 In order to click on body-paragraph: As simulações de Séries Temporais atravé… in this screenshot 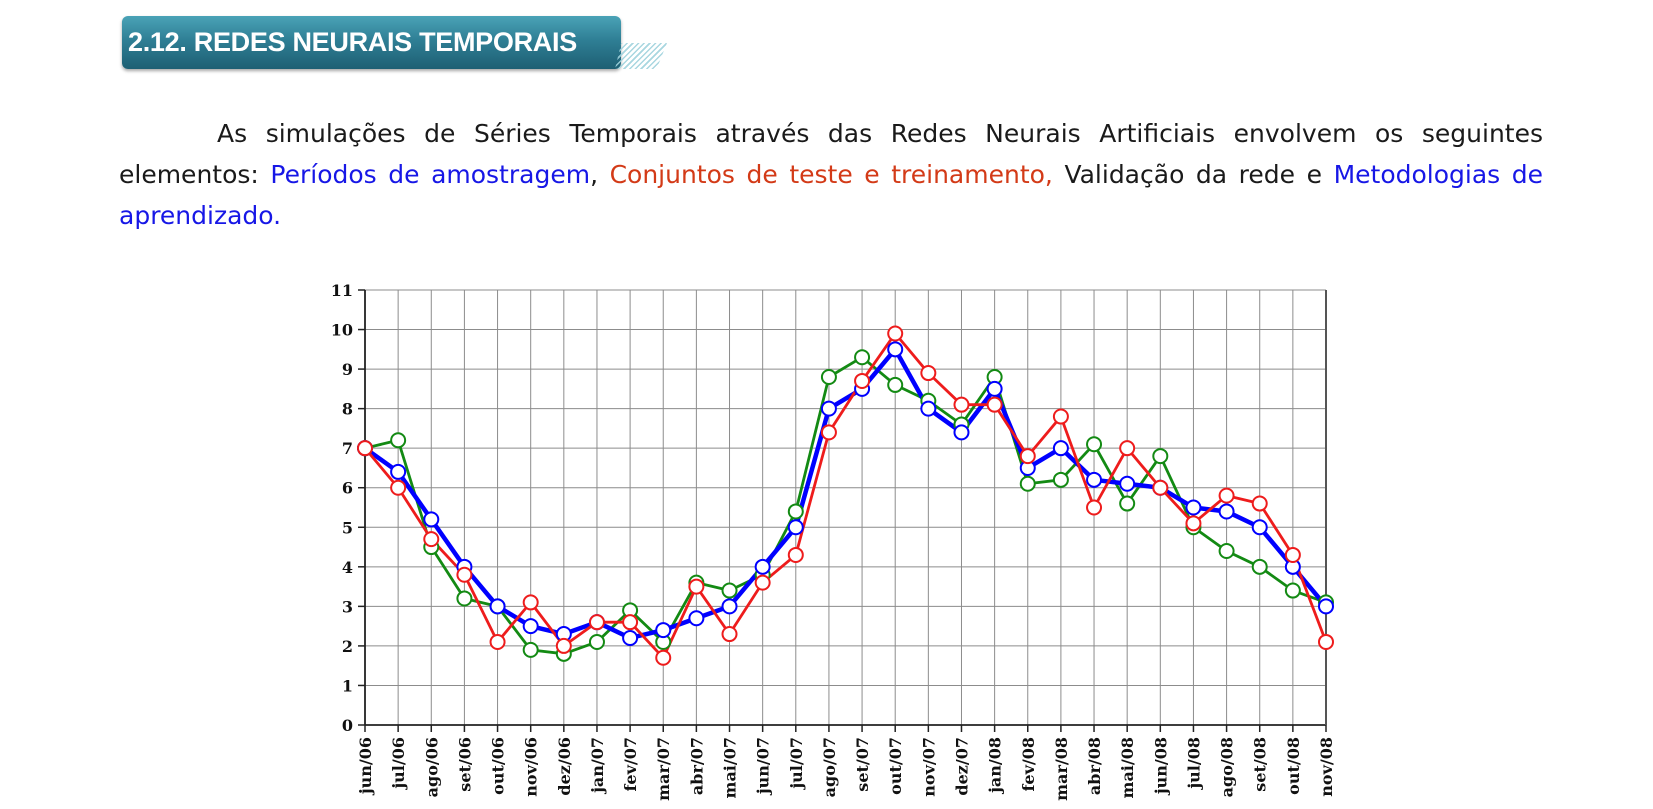, I will do `click(831, 174)`.